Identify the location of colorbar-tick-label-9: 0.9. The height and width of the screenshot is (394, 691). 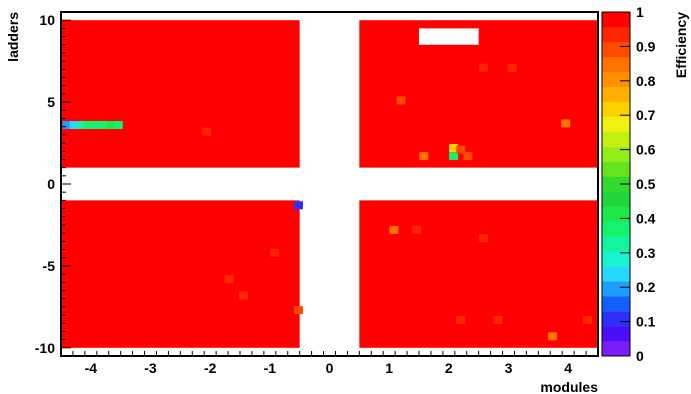
(646, 46).